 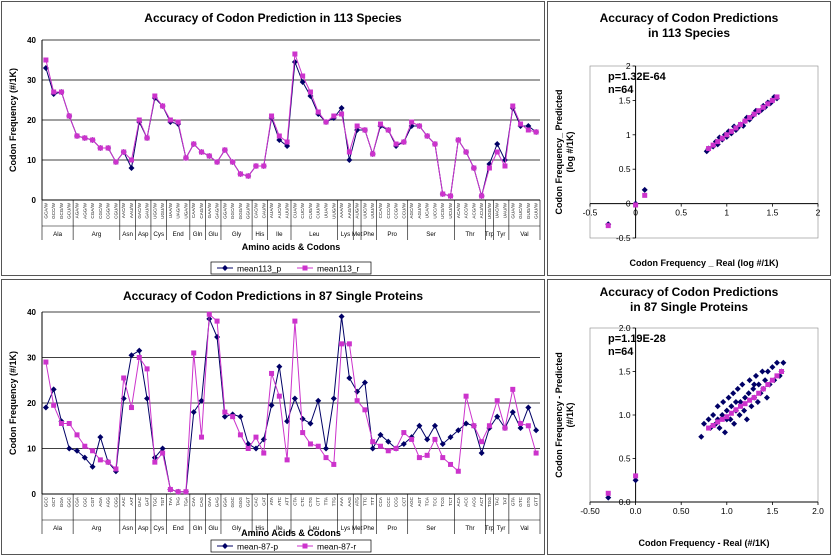 What do you see at coordinates (403, 502) in the screenshot?
I see `x-tick-label: CCT` at bounding box center [403, 502].